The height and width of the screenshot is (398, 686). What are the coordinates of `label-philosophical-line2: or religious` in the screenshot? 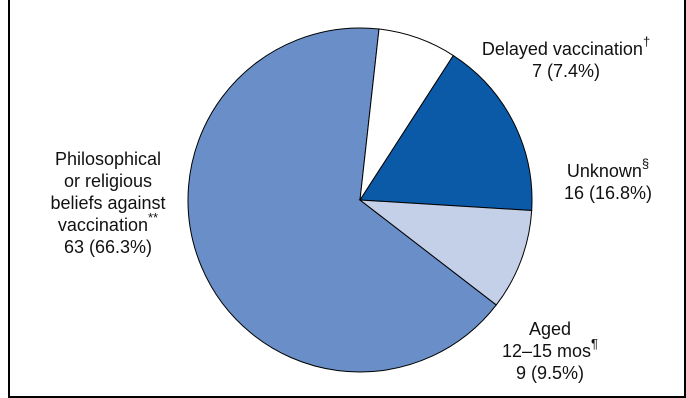 It's located at (108, 181).